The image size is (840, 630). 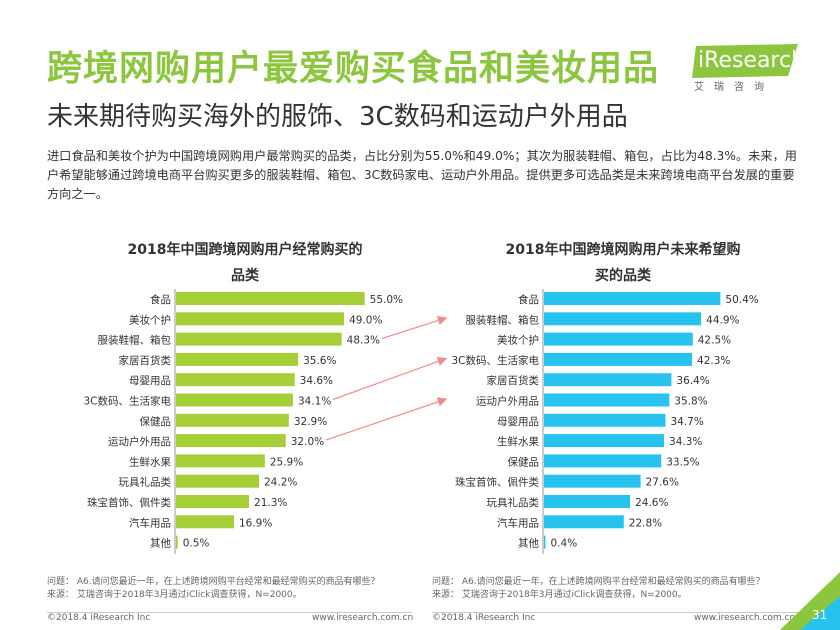 I want to click on logo-text: iResearch, so click(x=752, y=60).